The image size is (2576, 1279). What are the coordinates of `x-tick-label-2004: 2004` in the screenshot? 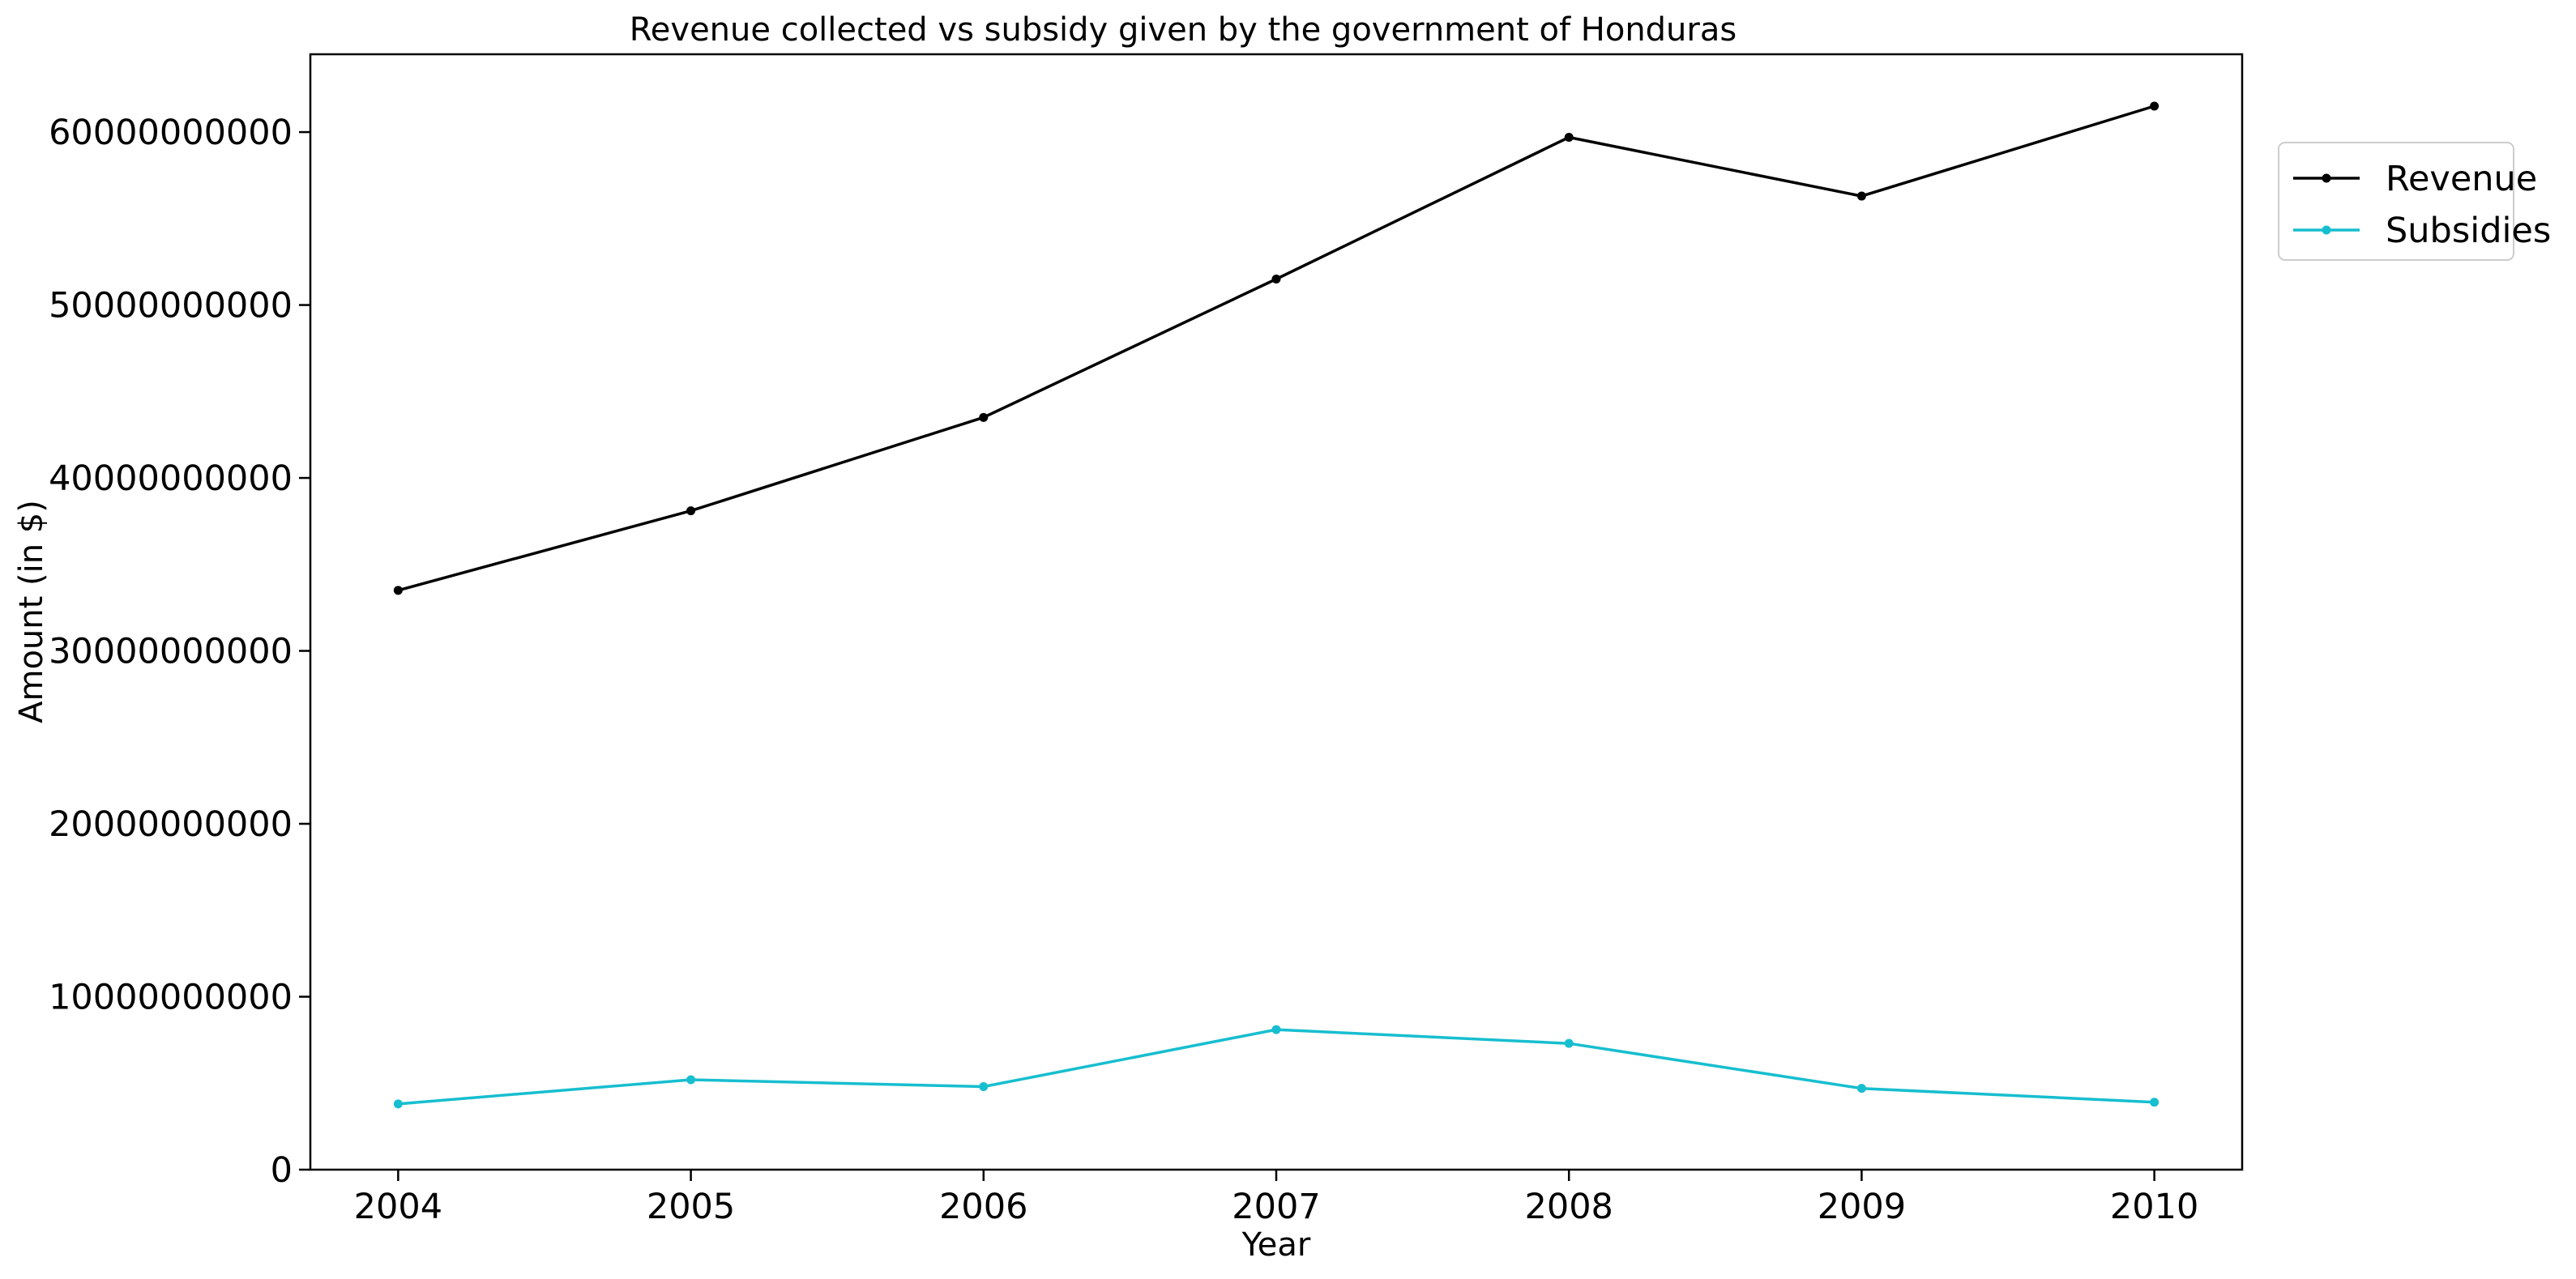 It's located at (398, 1207).